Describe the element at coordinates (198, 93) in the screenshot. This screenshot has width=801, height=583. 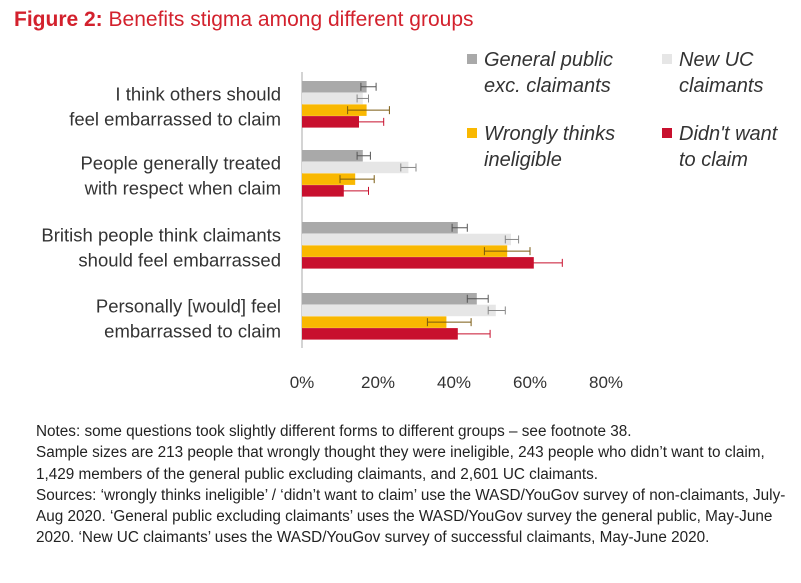
I see `category-label: I think others should` at that location.